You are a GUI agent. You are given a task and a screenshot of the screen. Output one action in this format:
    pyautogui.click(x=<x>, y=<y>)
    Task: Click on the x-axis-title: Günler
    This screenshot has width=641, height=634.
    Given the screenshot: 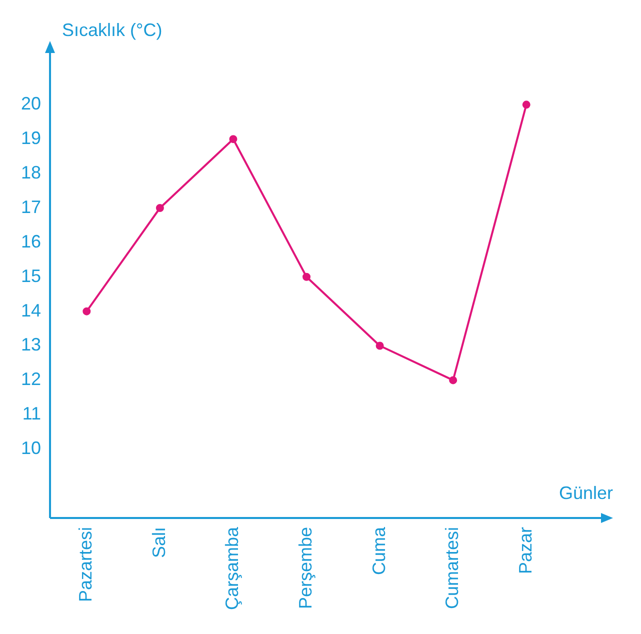 What is the action you would take?
    pyautogui.click(x=585, y=492)
    